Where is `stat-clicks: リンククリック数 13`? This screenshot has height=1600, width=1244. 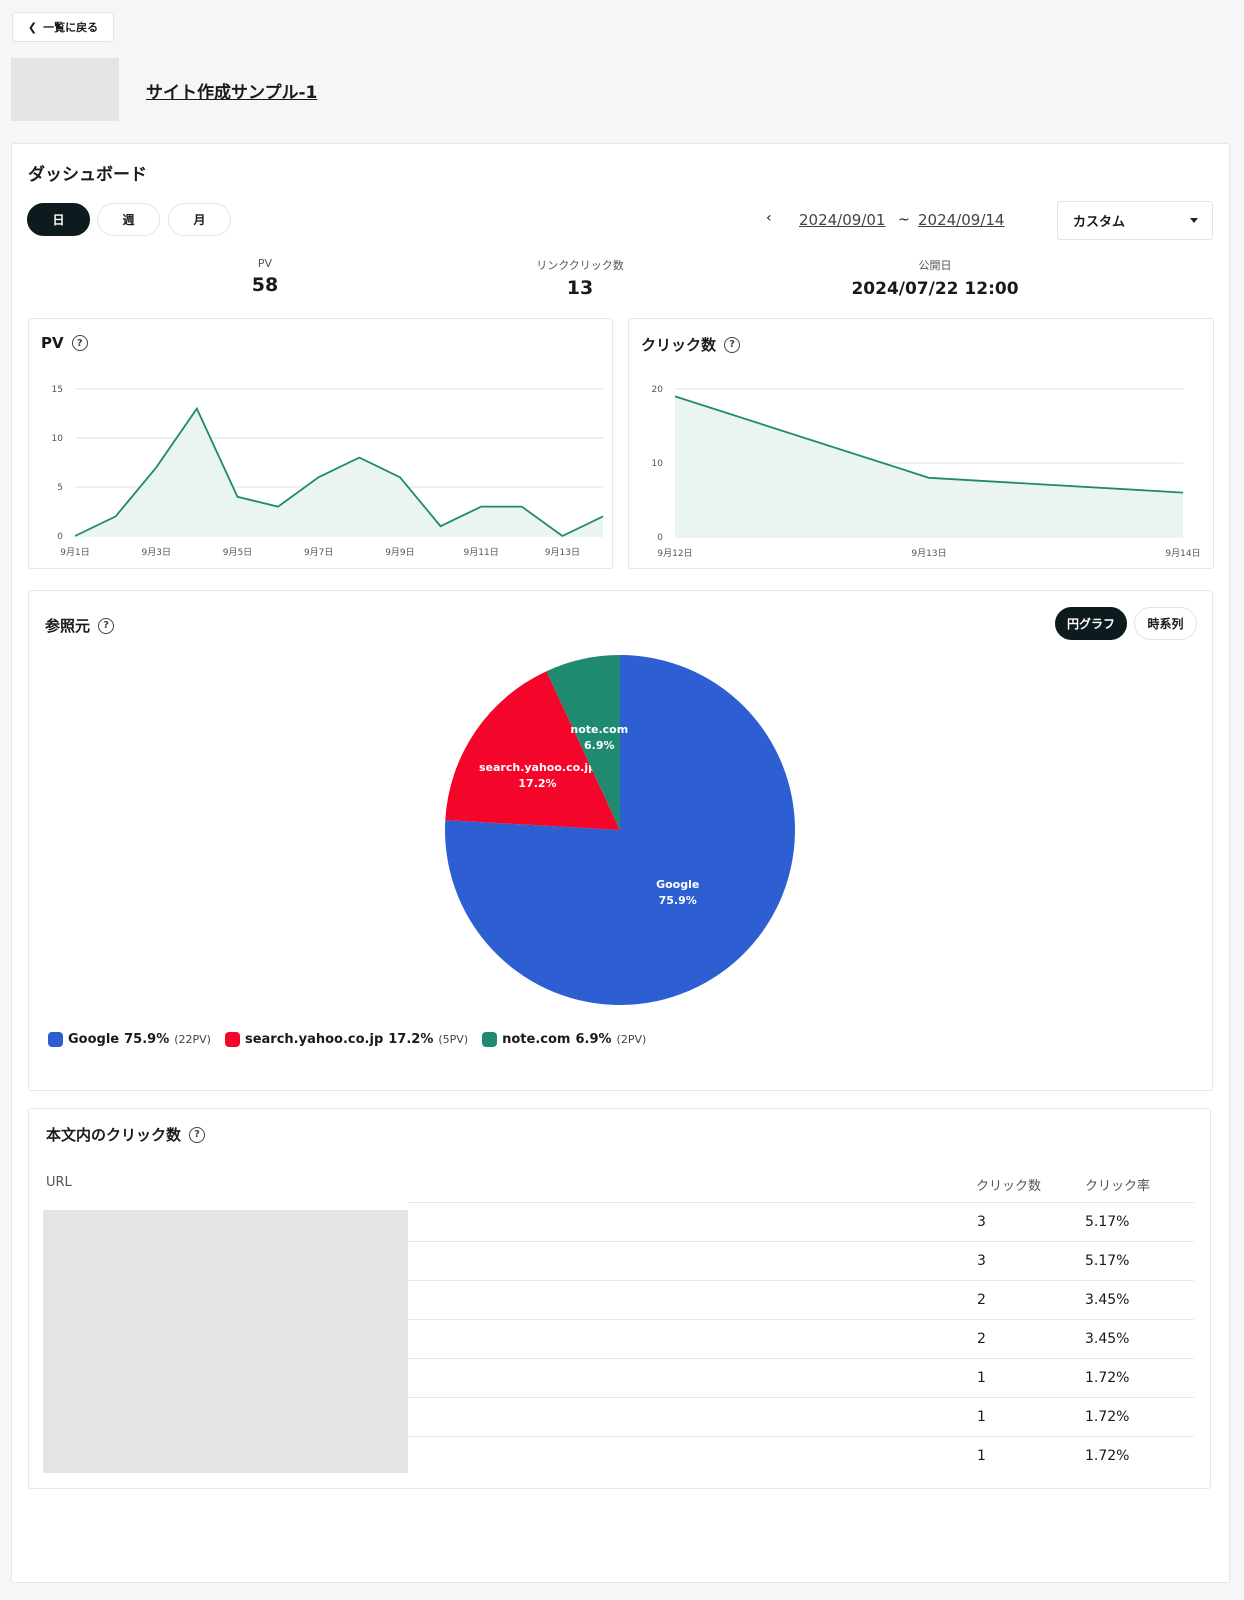
stat-clicks: リンククリック数 13 is located at coordinates (580, 278).